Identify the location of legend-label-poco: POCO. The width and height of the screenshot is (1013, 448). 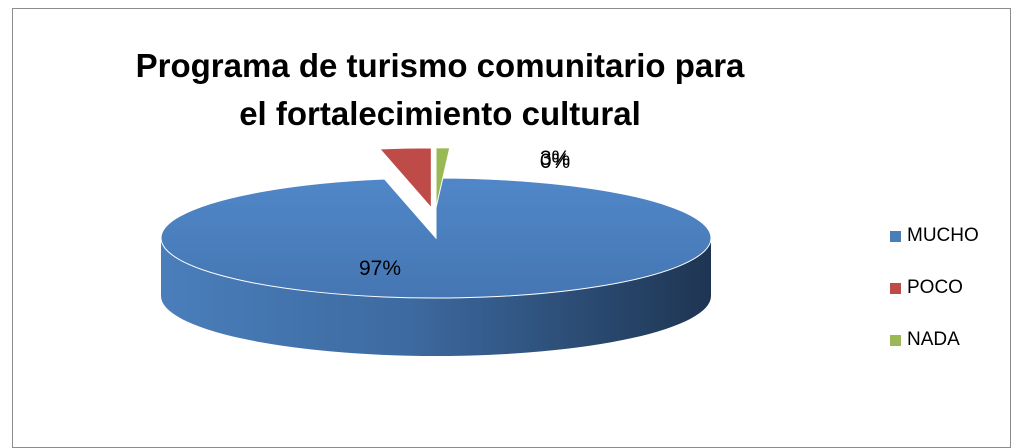
(935, 287).